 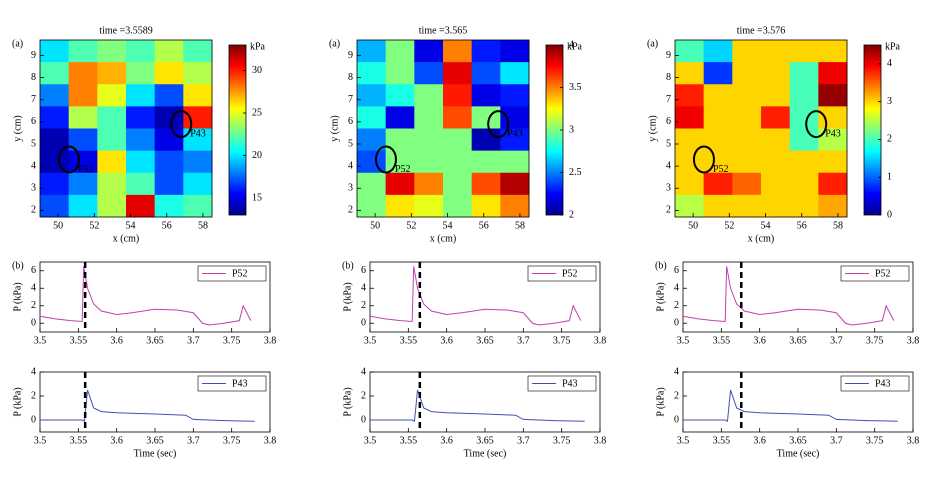 What do you see at coordinates (363, 419) in the screenshot?
I see `y-tick-label: 0` at bounding box center [363, 419].